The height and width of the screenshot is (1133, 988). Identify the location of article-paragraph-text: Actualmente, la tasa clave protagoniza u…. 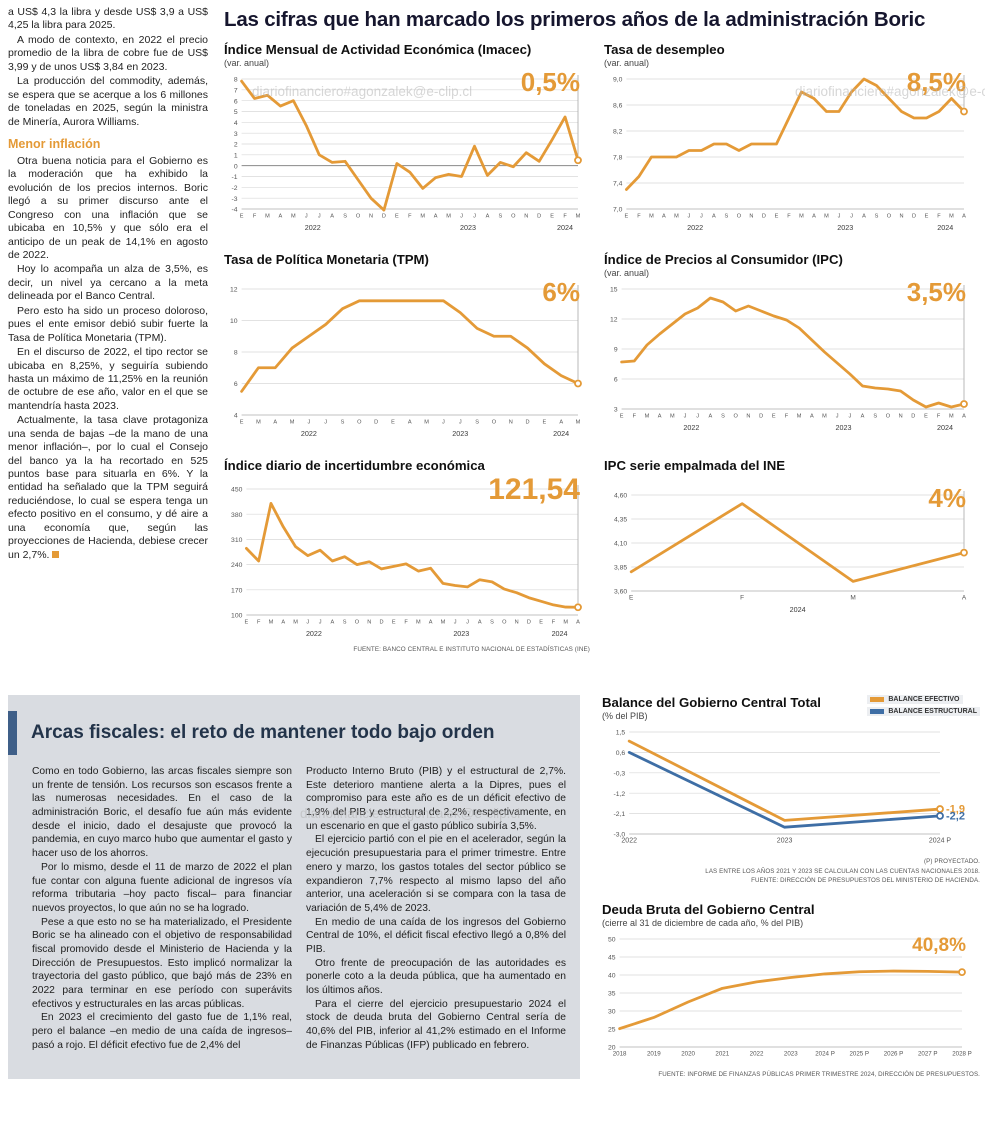
(108, 487).